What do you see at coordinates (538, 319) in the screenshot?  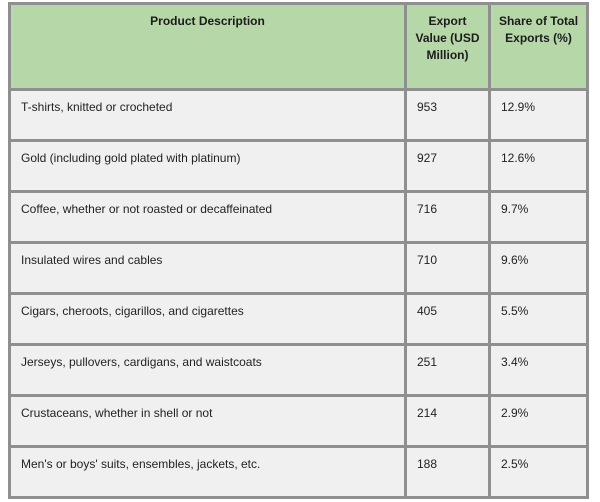 I see `share-cell: 5.5%` at bounding box center [538, 319].